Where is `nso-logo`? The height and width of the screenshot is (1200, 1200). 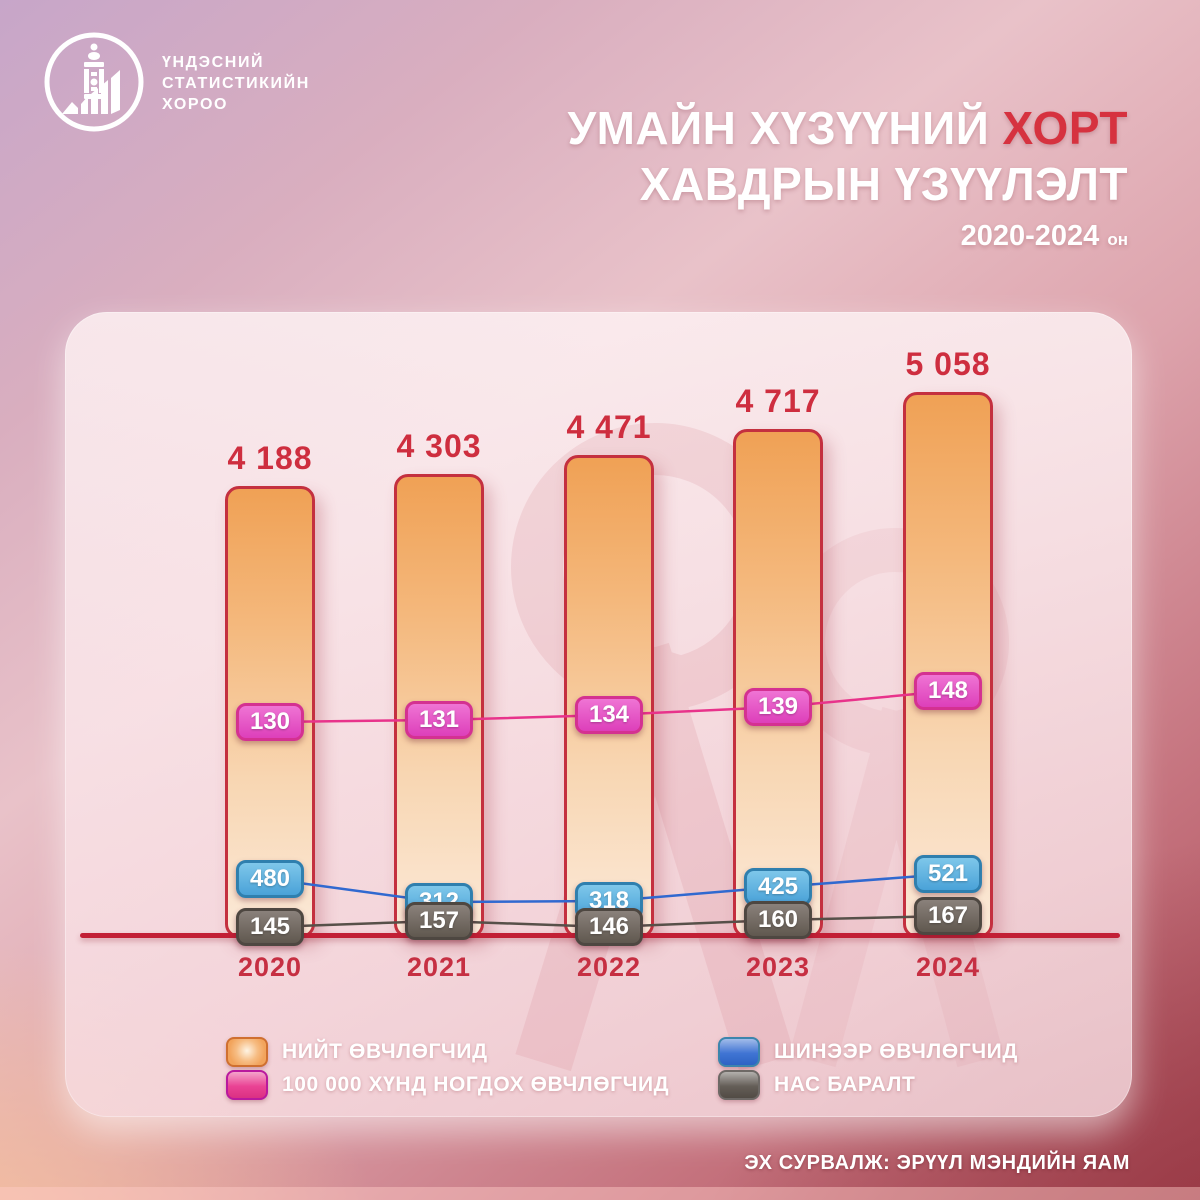 nso-logo is located at coordinates (94, 82).